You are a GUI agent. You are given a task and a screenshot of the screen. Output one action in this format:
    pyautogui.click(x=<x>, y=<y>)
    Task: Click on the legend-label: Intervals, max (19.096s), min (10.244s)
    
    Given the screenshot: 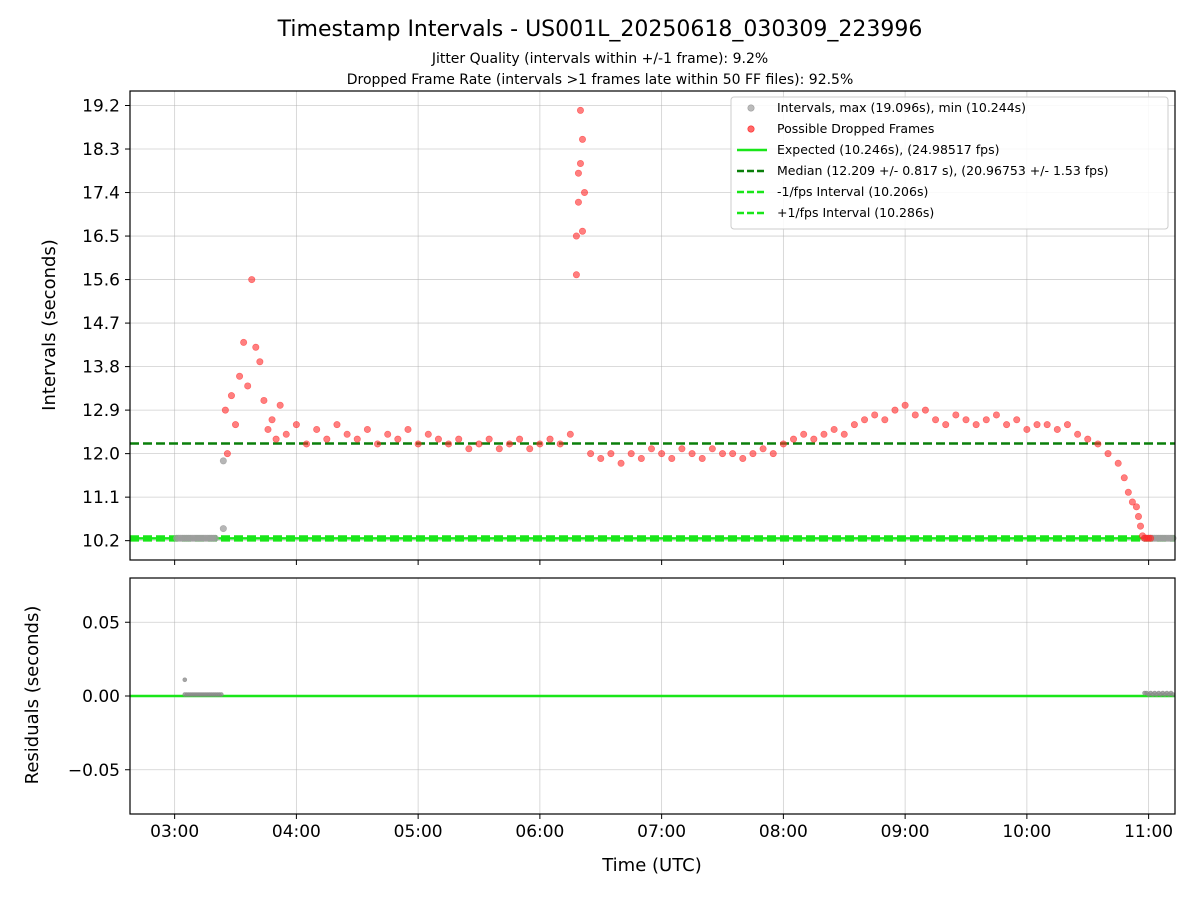 What is the action you would take?
    pyautogui.click(x=901, y=107)
    